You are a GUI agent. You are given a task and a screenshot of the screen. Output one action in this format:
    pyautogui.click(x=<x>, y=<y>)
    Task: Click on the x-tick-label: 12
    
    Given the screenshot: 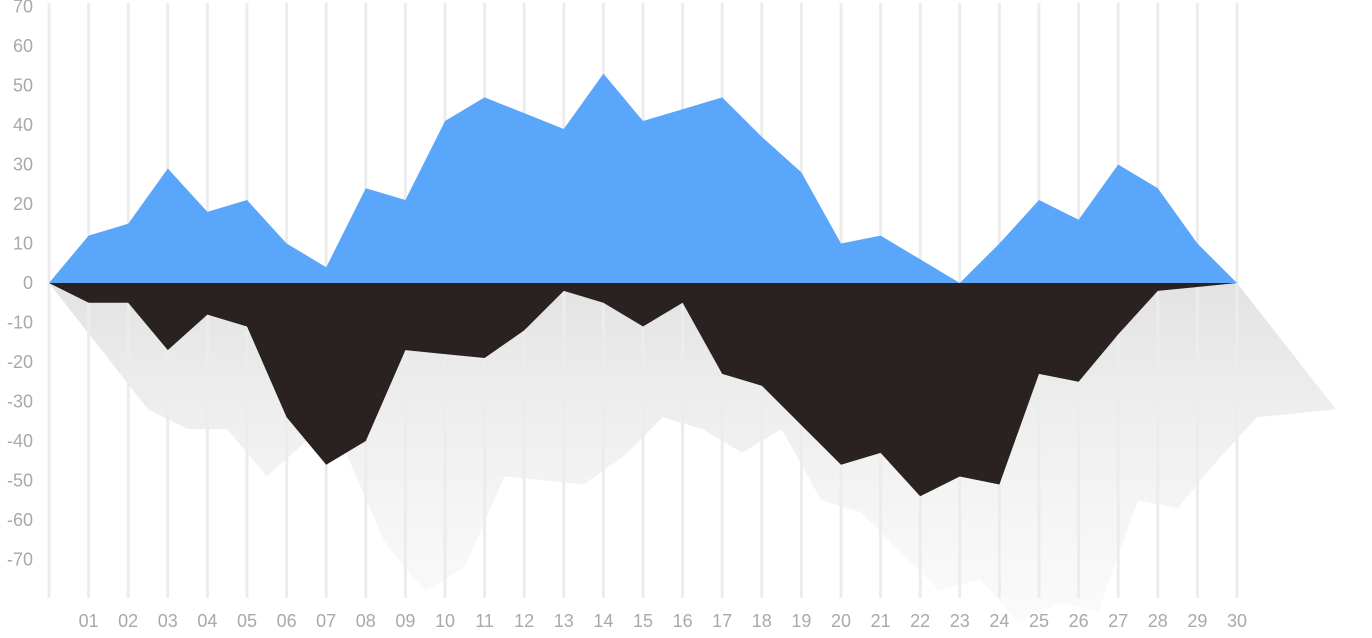 What is the action you would take?
    pyautogui.click(x=524, y=621)
    